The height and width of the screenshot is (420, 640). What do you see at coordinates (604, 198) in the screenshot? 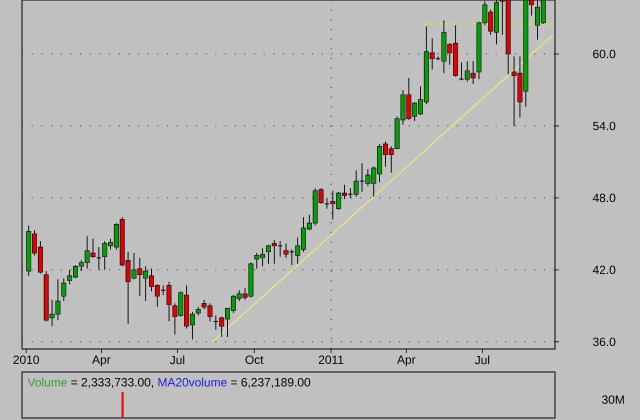
I see `y-tick-label: 48.0` at bounding box center [604, 198].